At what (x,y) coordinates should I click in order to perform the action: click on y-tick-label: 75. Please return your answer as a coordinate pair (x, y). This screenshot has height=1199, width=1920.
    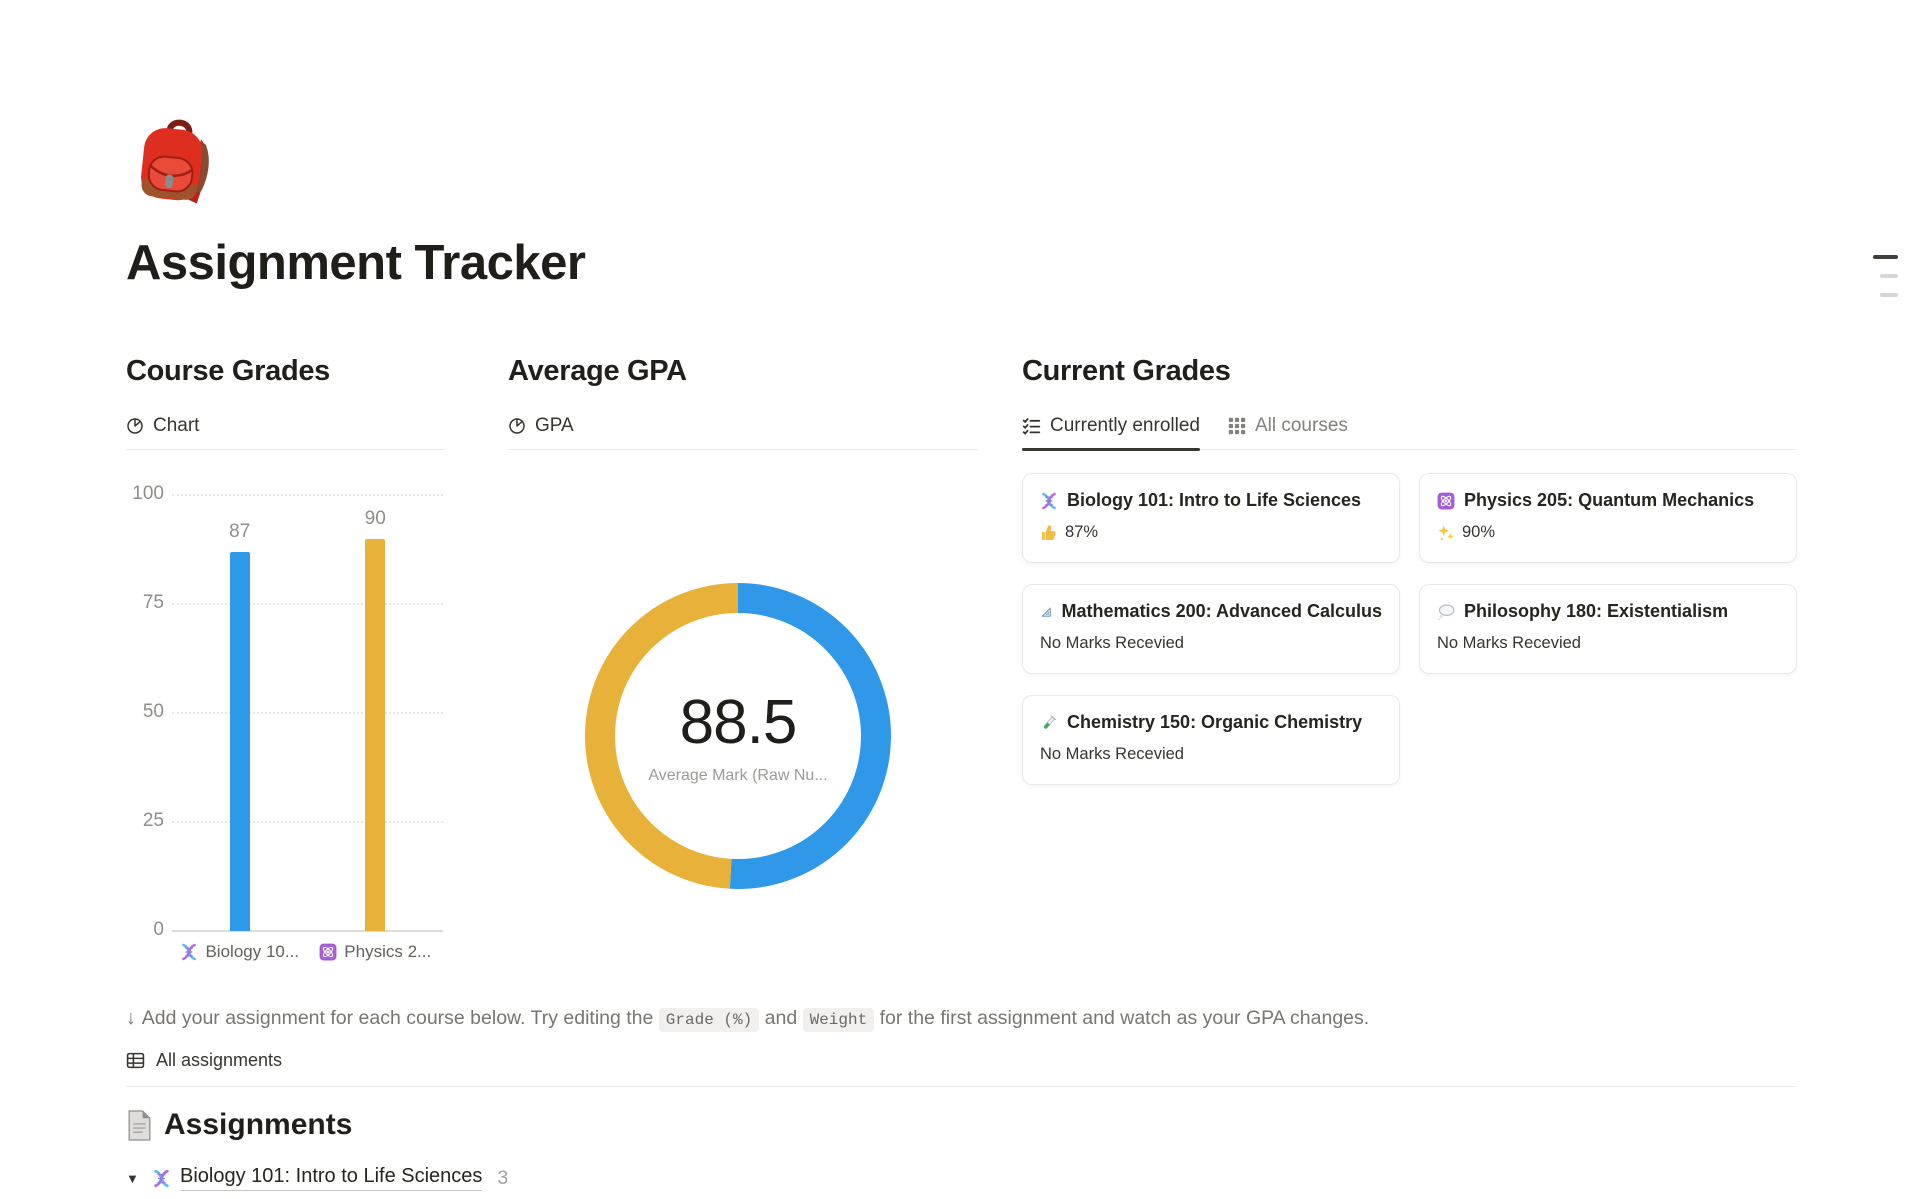
    Looking at the image, I should click on (153, 602).